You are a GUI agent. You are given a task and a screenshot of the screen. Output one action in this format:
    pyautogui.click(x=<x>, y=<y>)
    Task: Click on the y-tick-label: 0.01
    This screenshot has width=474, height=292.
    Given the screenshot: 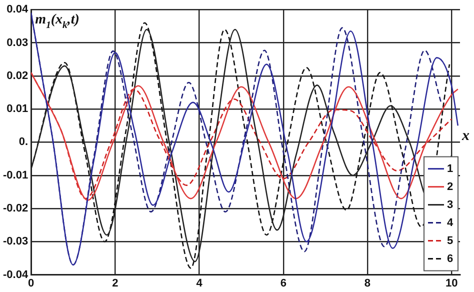 What is the action you would take?
    pyautogui.click(x=17, y=109)
    